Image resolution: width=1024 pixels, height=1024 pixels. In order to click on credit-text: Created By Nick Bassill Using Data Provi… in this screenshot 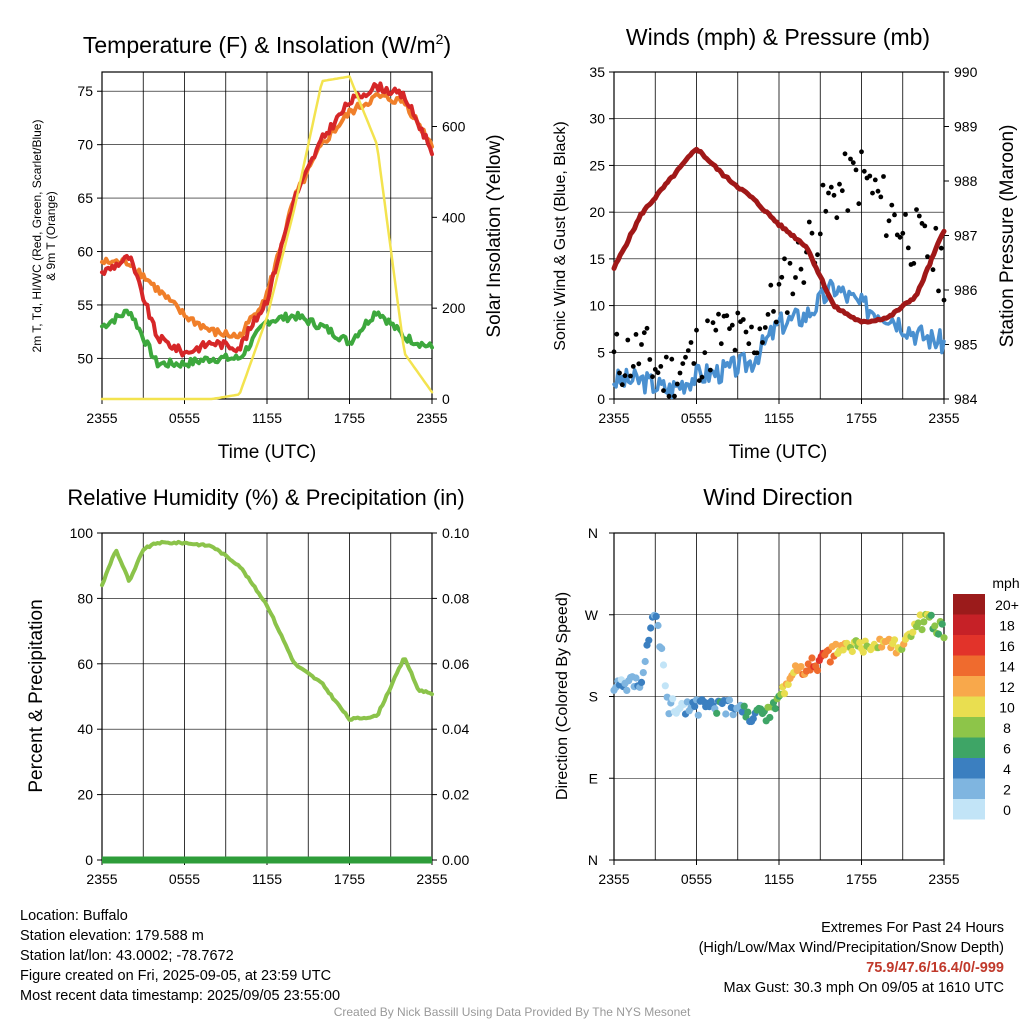, I will do `click(512, 1012)`.